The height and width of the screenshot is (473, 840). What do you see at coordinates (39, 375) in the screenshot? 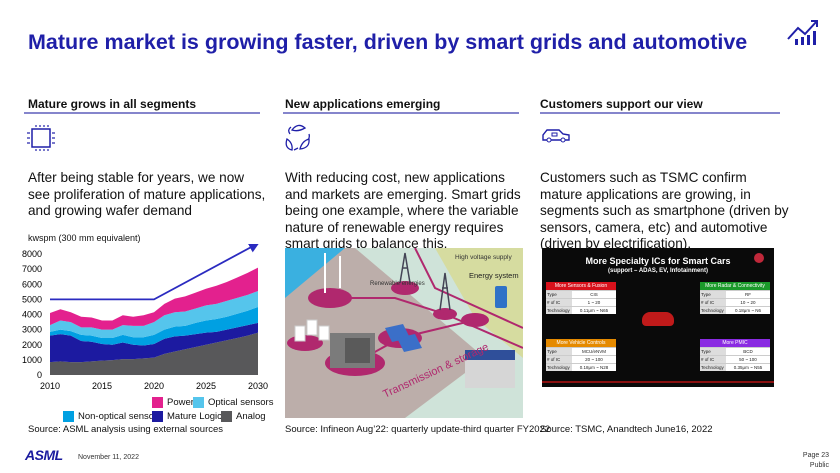
I see `y-tick-label: 0` at bounding box center [39, 375].